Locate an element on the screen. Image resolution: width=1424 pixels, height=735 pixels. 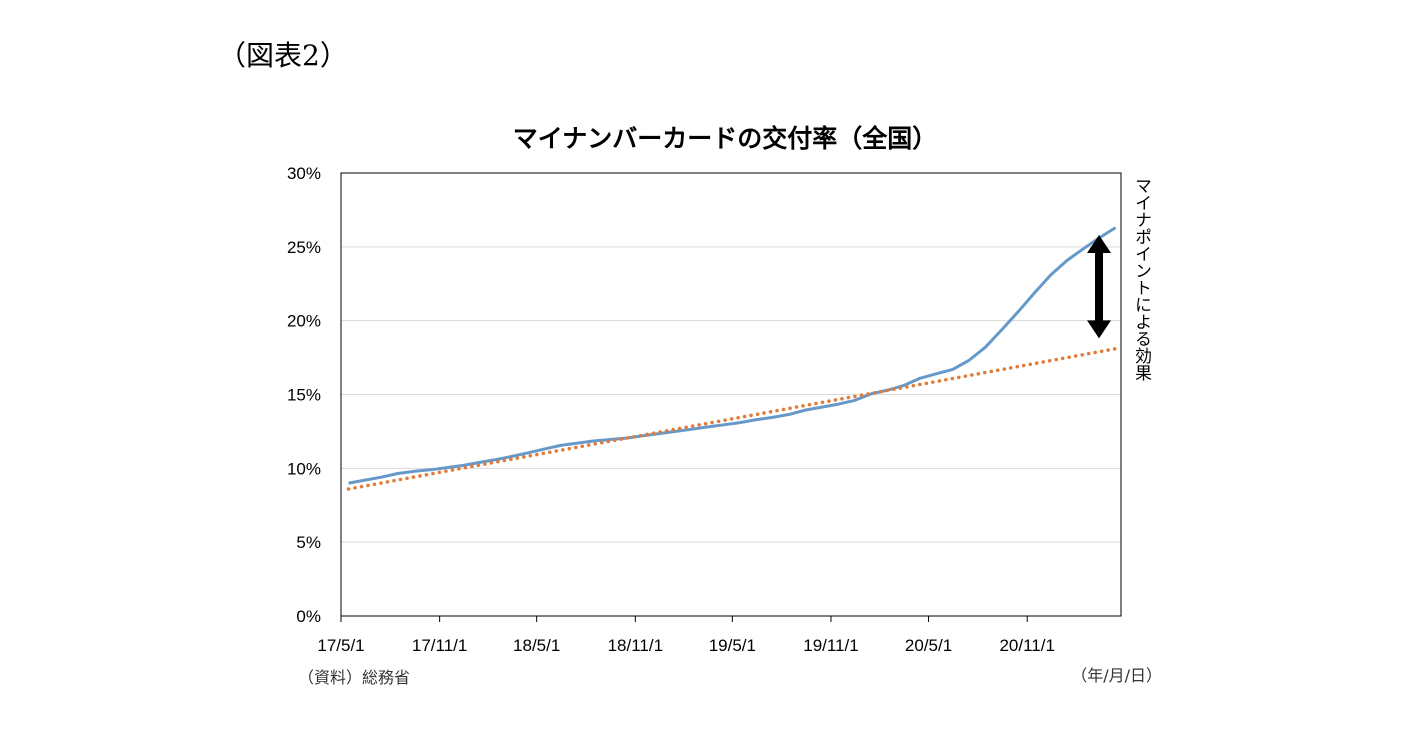
annotation: マイナポイントによる効果 is located at coordinates (1119, 279).